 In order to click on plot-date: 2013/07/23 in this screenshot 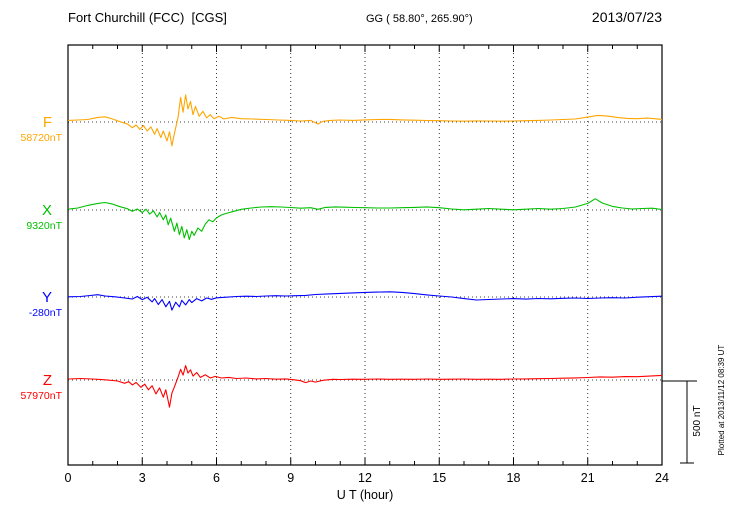, I will do `click(626, 17)`.